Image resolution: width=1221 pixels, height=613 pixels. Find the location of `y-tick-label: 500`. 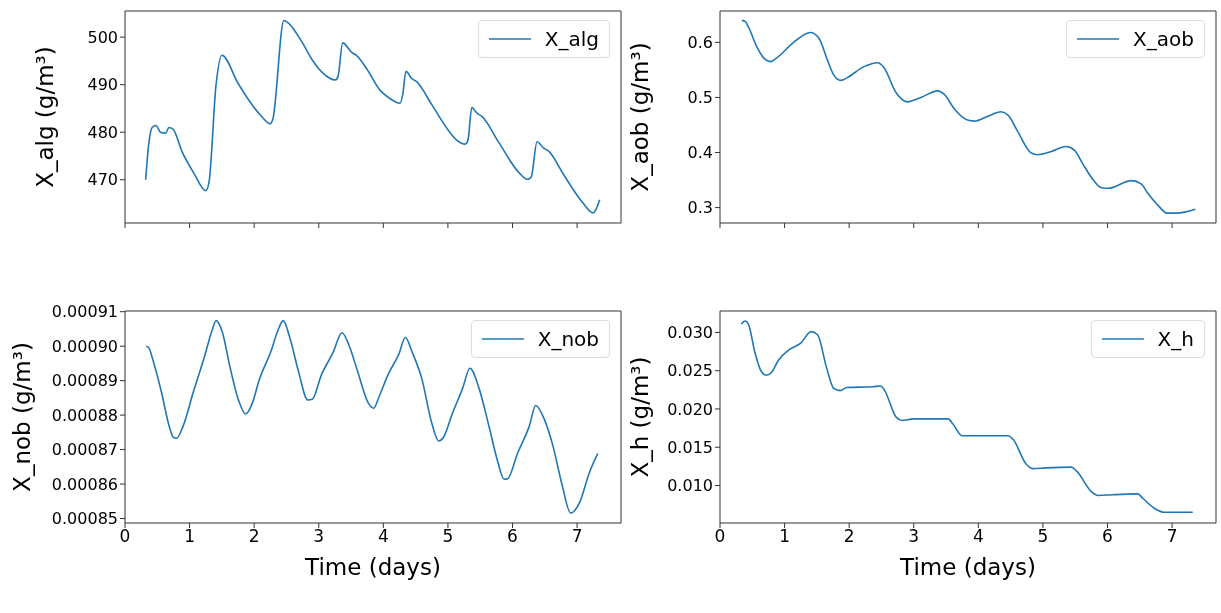

y-tick-label: 500 is located at coordinates (102, 37).